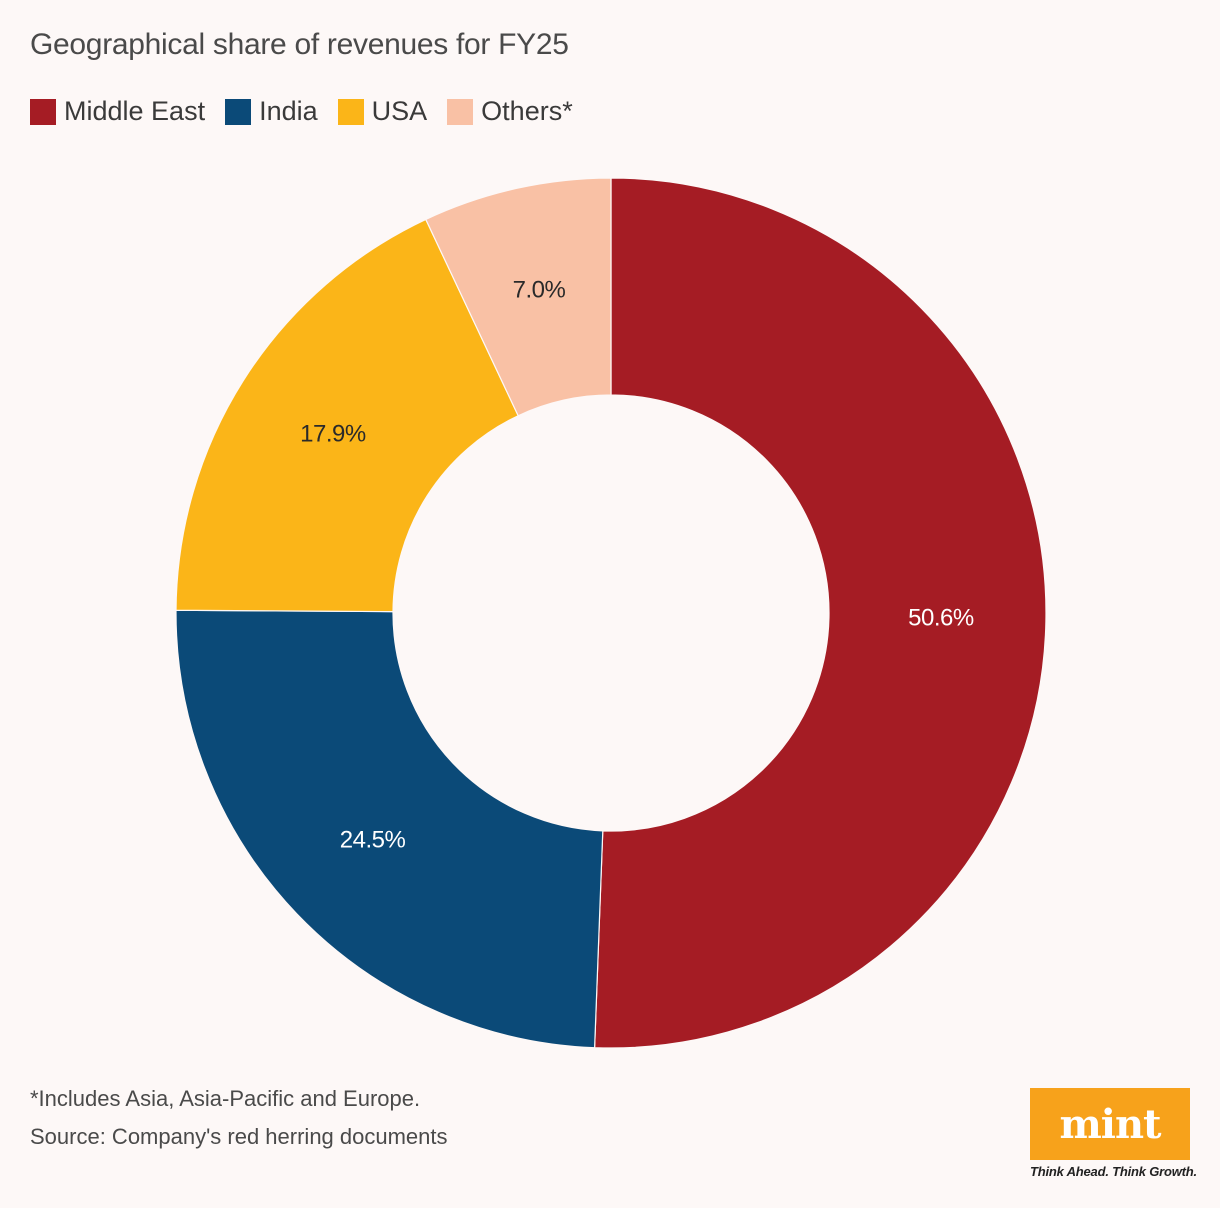 Image resolution: width=1220 pixels, height=1208 pixels. Describe the element at coordinates (238, 111) in the screenshot. I see `legend-swatch-india` at that location.